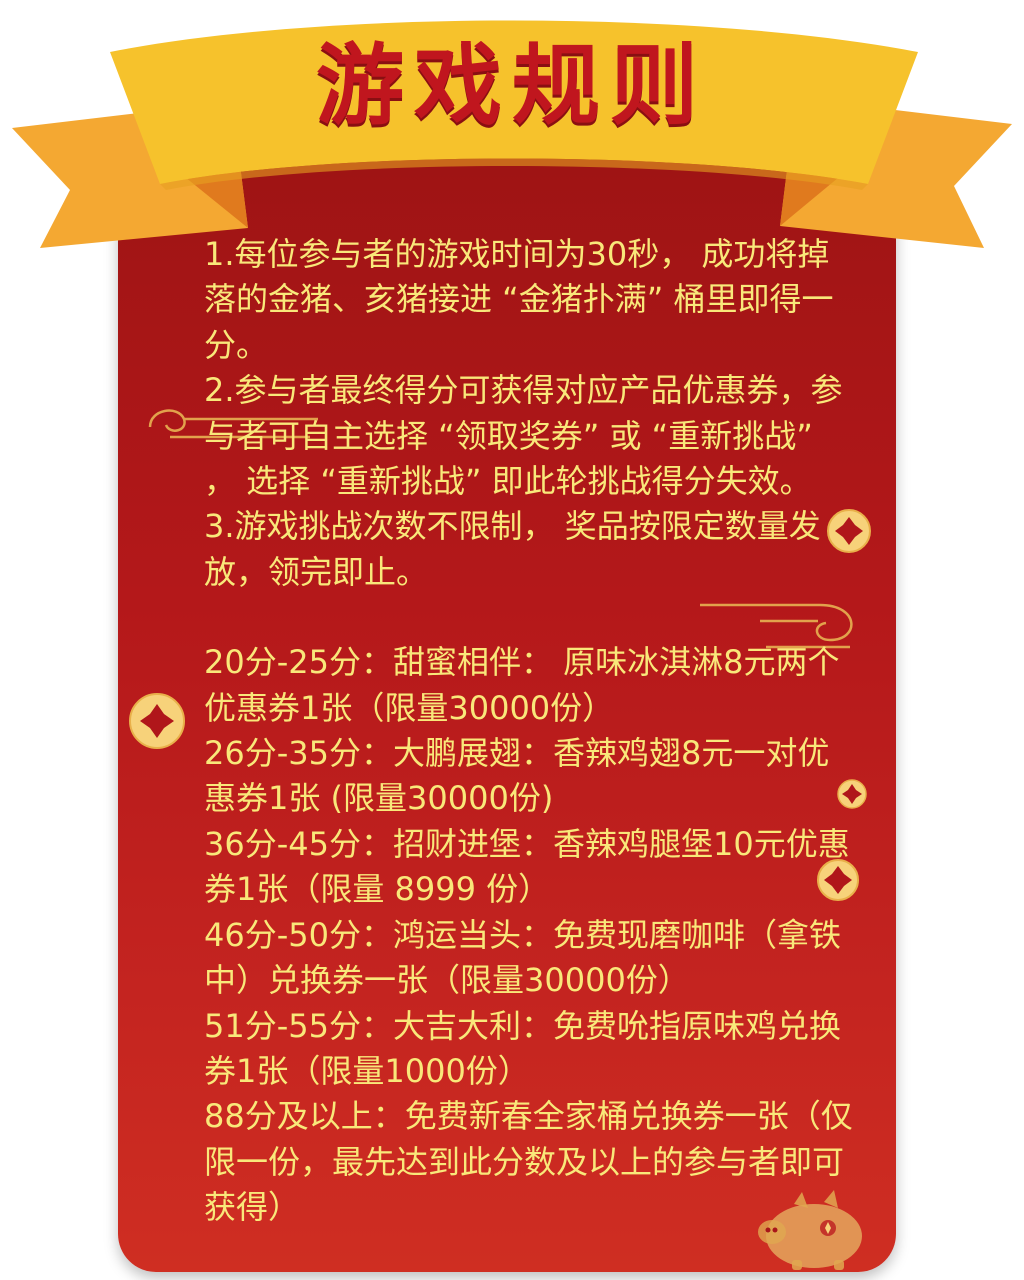 The image size is (1024, 1280). I want to click on cloud-swirl-right-decoration, so click(776, 626).